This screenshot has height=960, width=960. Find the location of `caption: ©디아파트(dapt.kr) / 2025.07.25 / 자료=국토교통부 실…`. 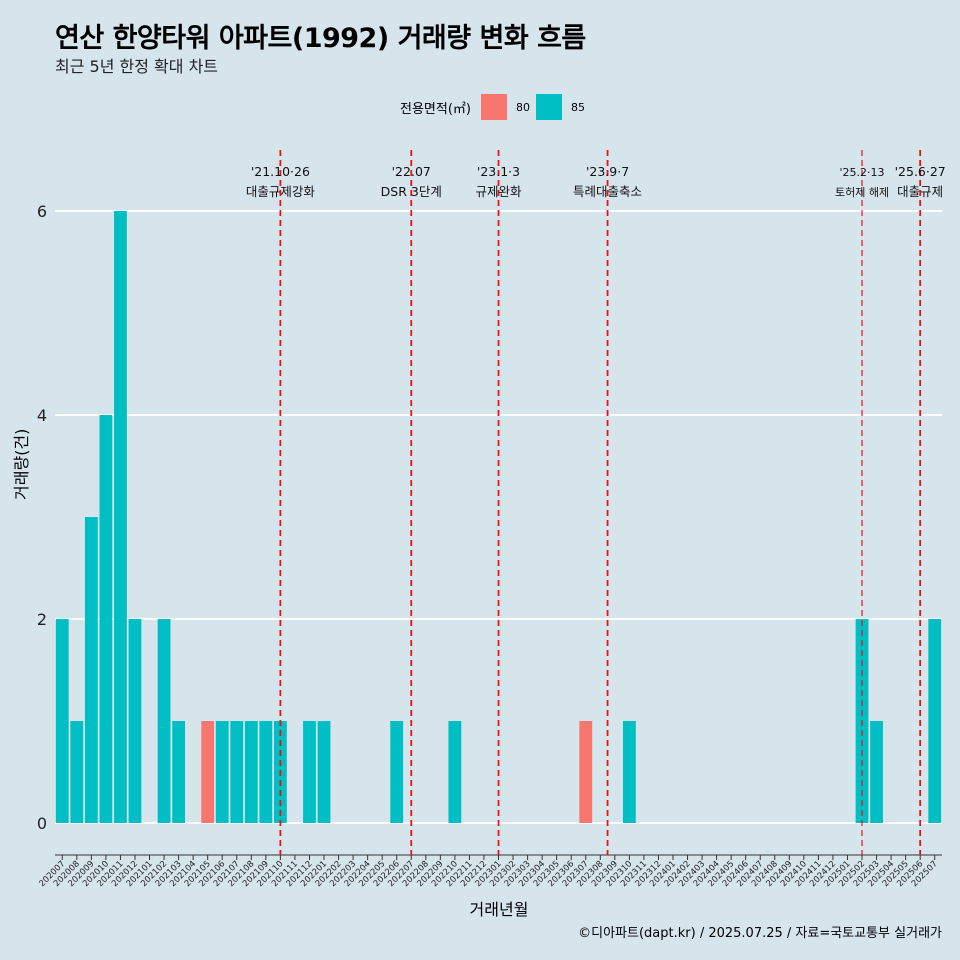

caption: ©디아파트(dapt.kr) / 2025.07.25 / 자료=국토교통부 실… is located at coordinates (760, 933).